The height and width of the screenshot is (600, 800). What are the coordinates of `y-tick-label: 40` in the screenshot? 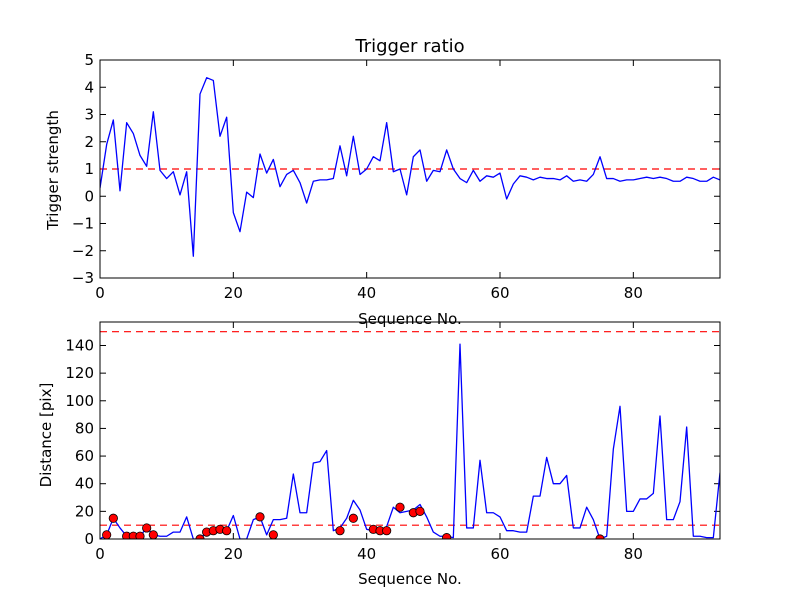 It's located at (84, 484).